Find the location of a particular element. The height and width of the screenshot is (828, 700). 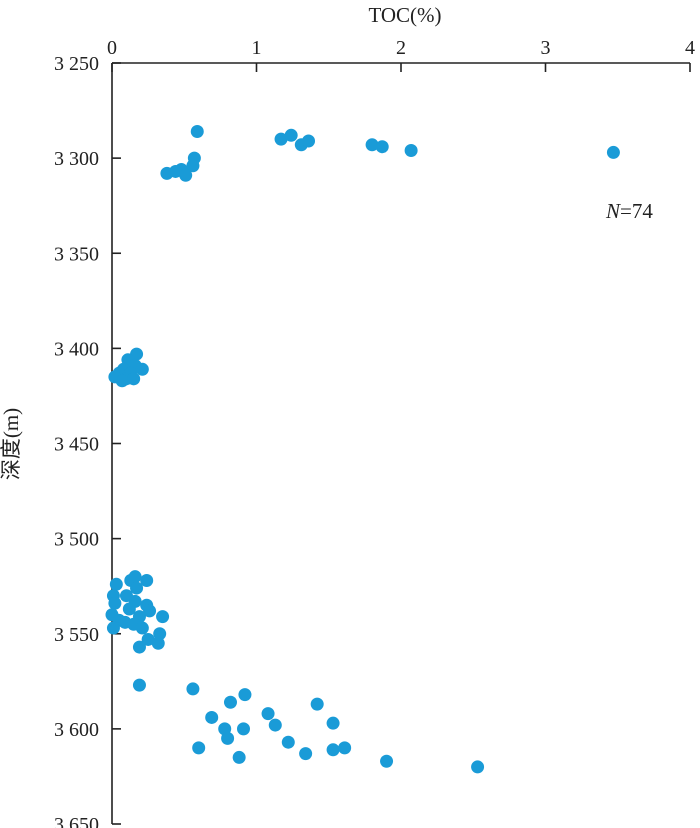

y-axis-title: 深度(m) is located at coordinates (11, 444).